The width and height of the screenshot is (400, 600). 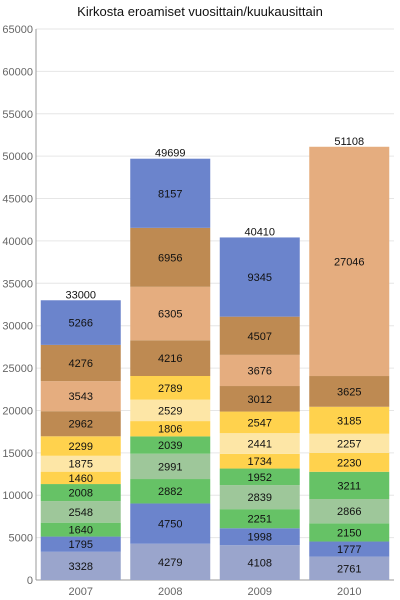 I want to click on data-label: 2866, so click(x=349, y=512).